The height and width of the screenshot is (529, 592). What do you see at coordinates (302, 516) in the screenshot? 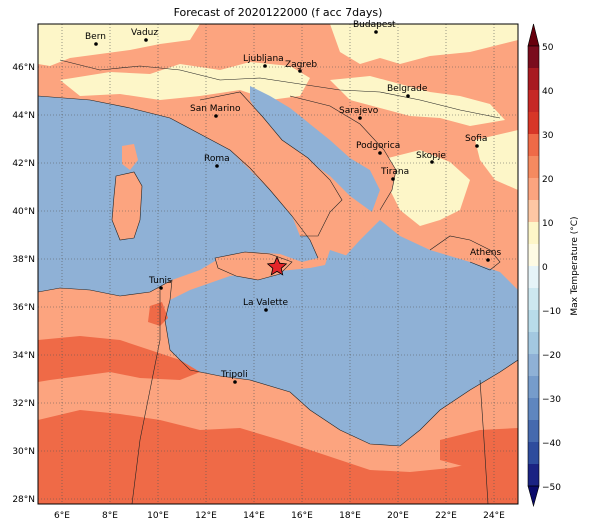
I see `lon-tick: 16°E` at bounding box center [302, 516].